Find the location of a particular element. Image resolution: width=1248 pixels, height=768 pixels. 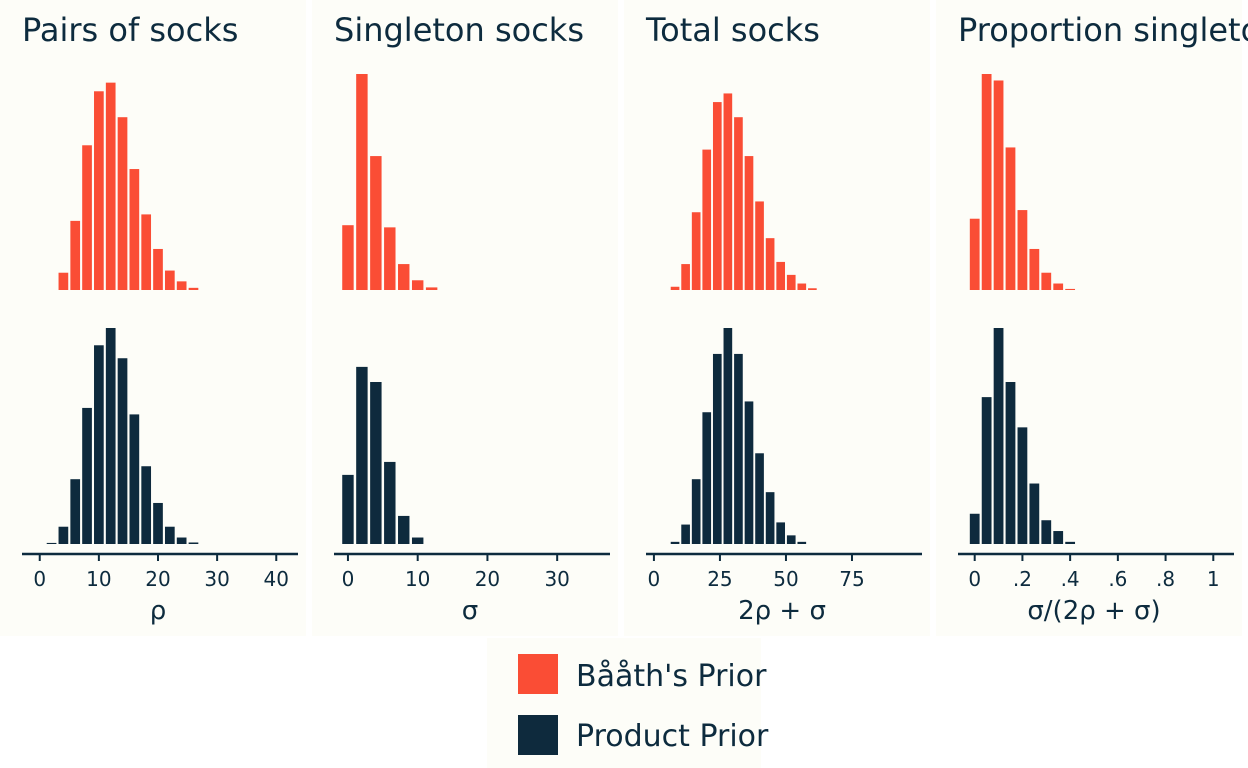

legend: Bååth's Prior Product Prior is located at coordinates (628, 703).